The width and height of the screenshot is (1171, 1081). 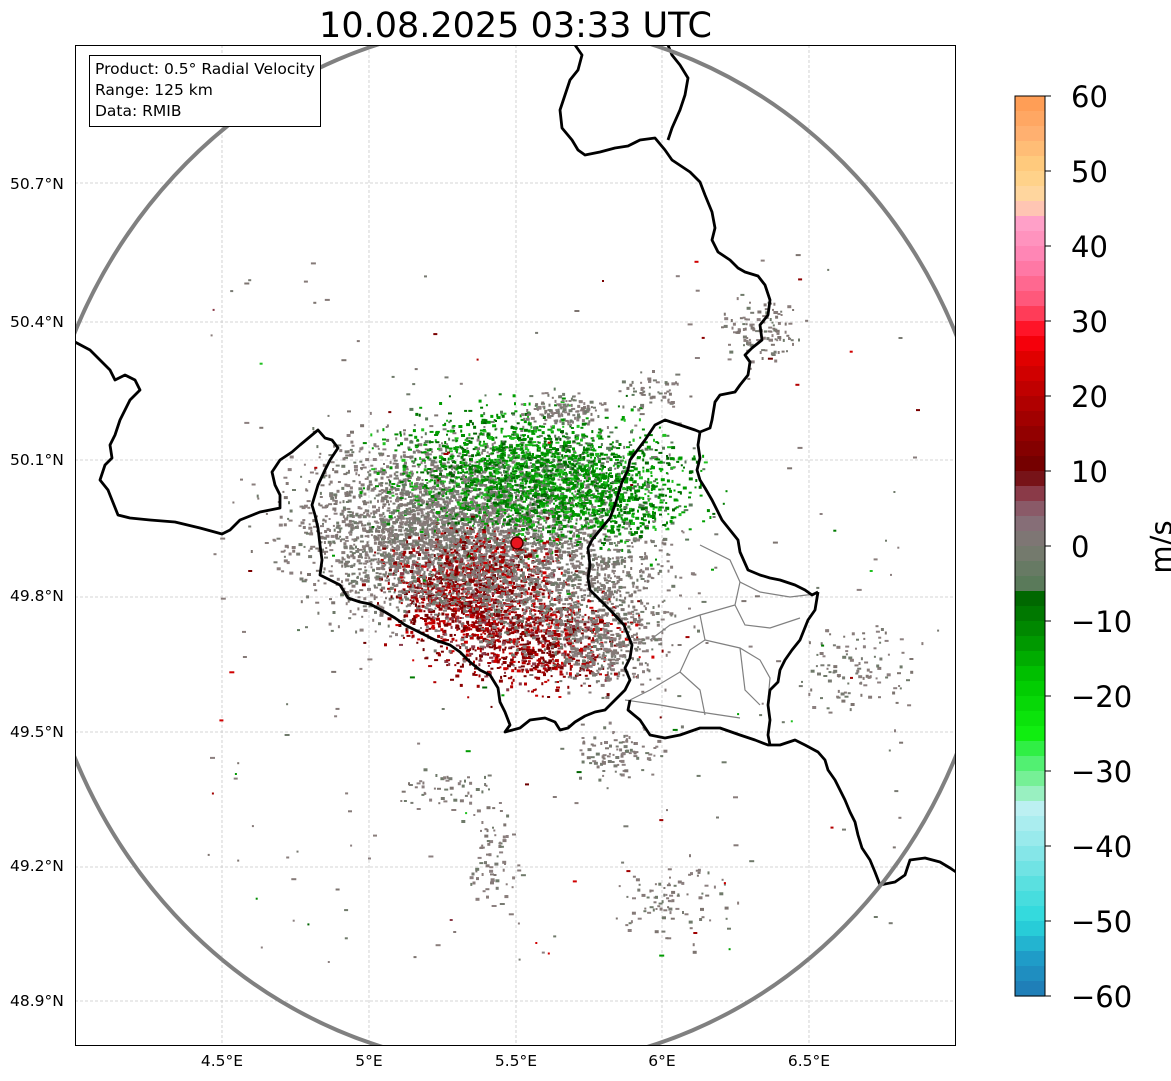 What do you see at coordinates (720, 631) in the screenshot?
I see `luxembourg-region-borders` at bounding box center [720, 631].